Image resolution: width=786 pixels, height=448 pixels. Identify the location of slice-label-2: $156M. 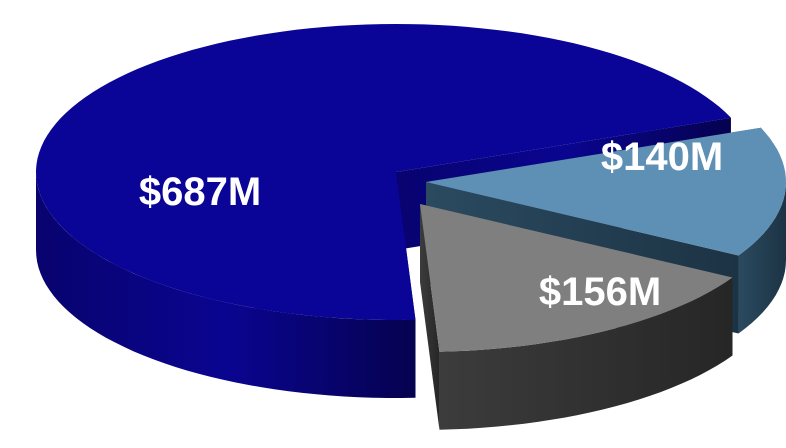
(600, 292).